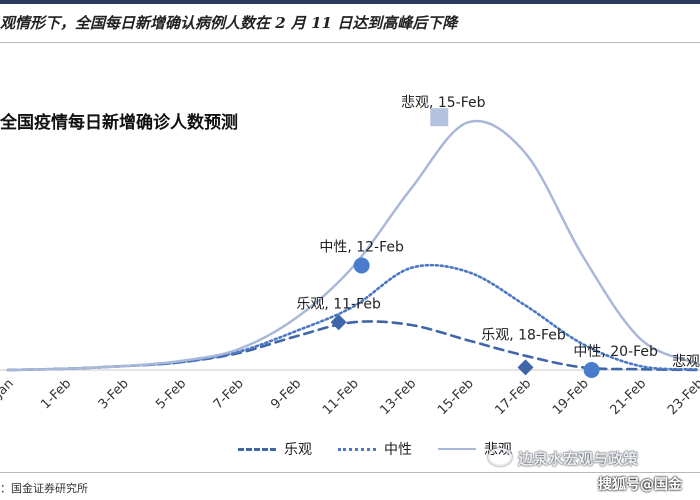 The height and width of the screenshot is (500, 700). I want to click on figure-caption: 观情形下，全国每日新增确认病例人数在 2 月 11 日达到高峰后下降, so click(229, 23).